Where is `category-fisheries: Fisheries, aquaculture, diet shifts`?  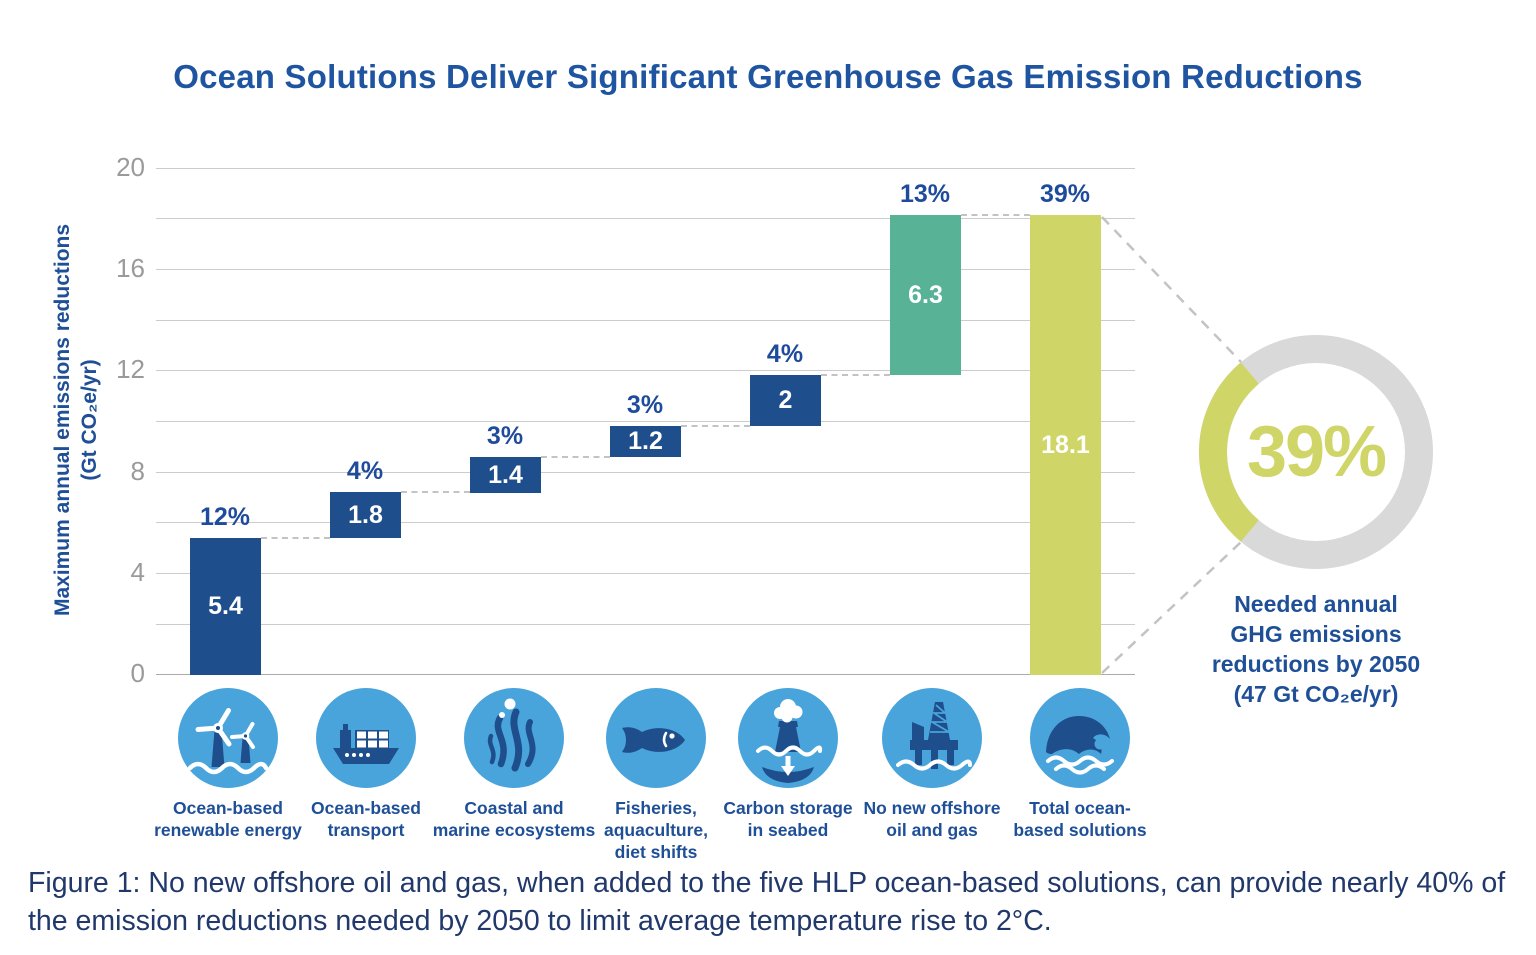 category-fisheries: Fisheries, aquaculture, diet shifts is located at coordinates (656, 775).